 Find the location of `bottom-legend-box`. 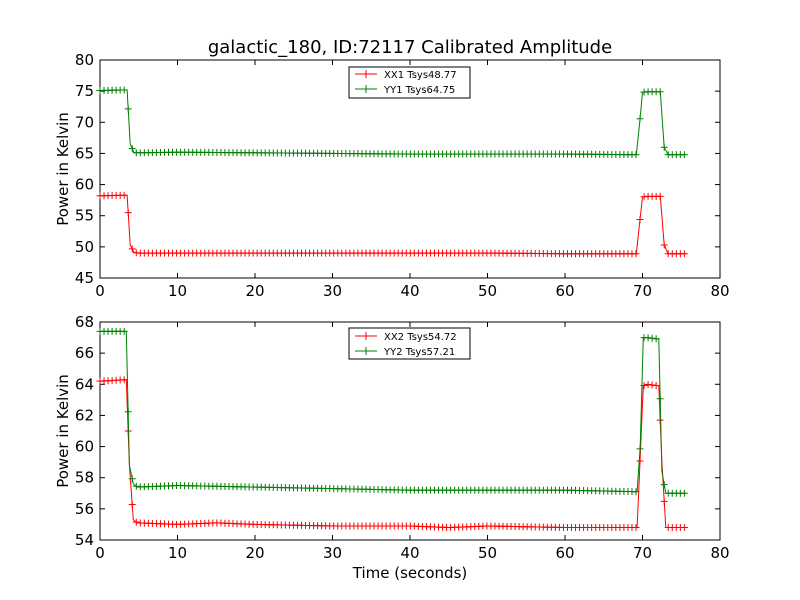

bottom-legend-box is located at coordinates (409, 343).